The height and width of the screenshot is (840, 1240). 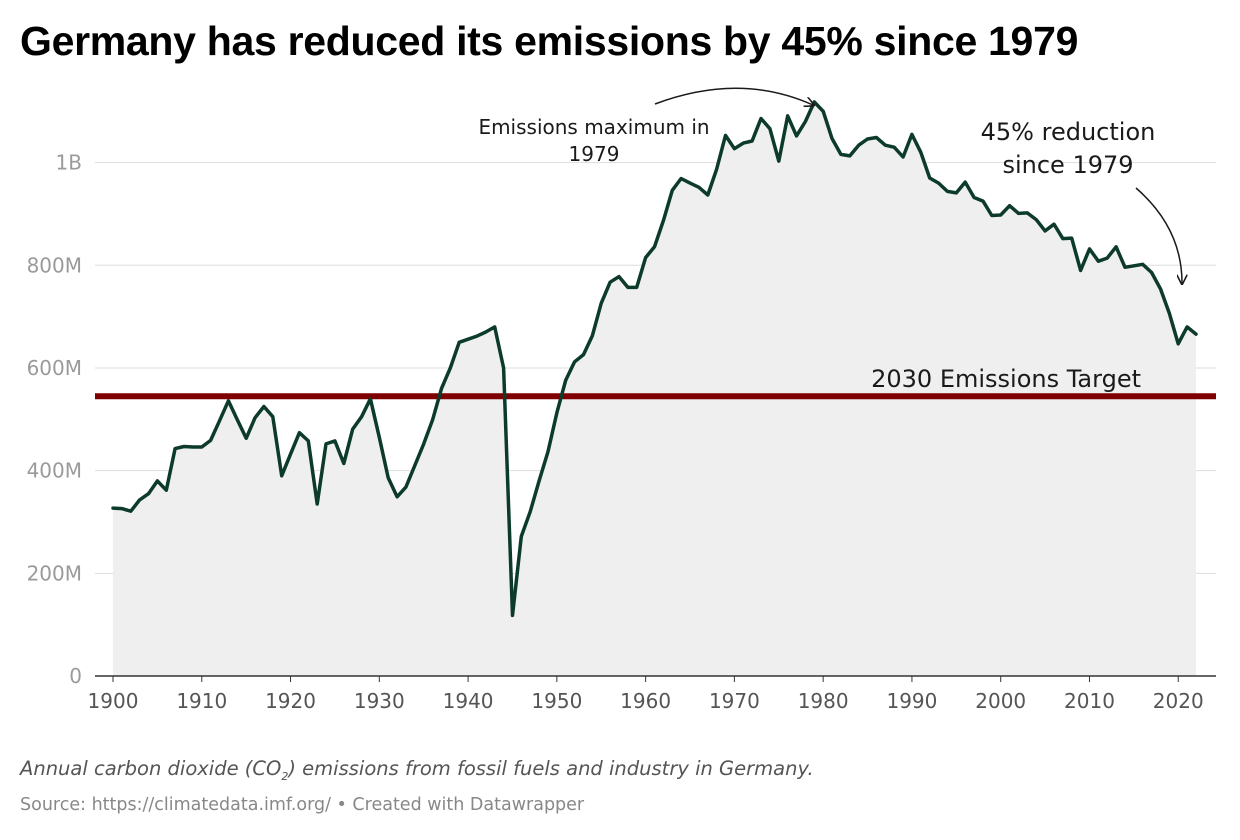 I want to click on x-tick-label: 1910, so click(x=201, y=701).